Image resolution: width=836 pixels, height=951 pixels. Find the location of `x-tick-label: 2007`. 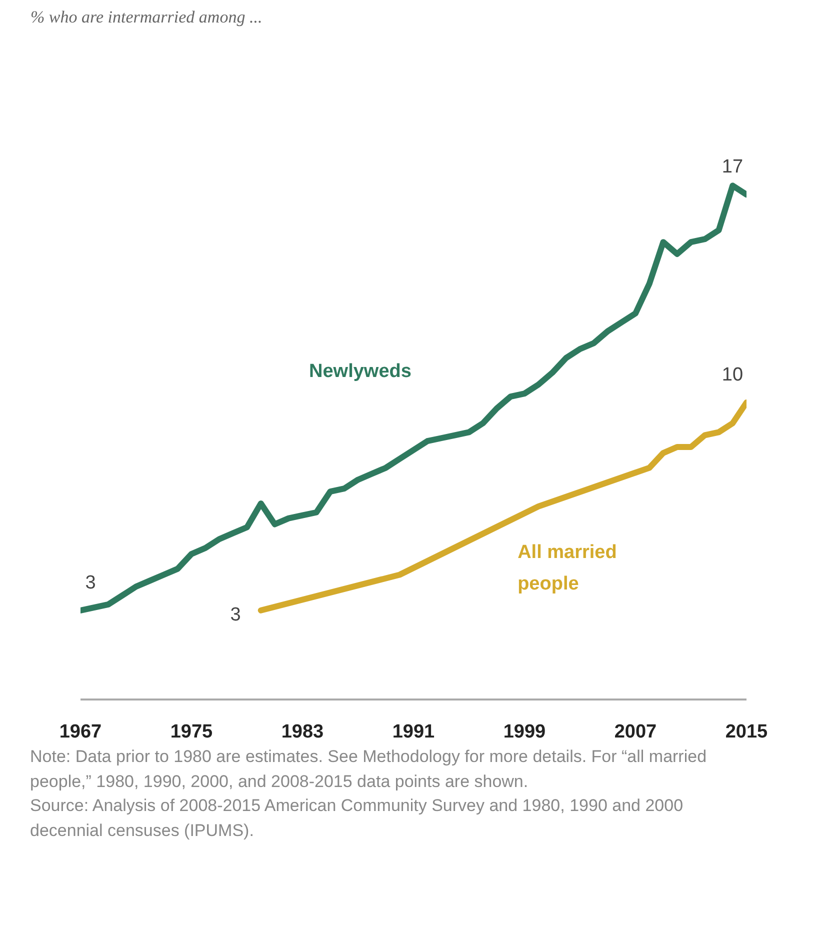

x-tick-label: 2007 is located at coordinates (635, 732).